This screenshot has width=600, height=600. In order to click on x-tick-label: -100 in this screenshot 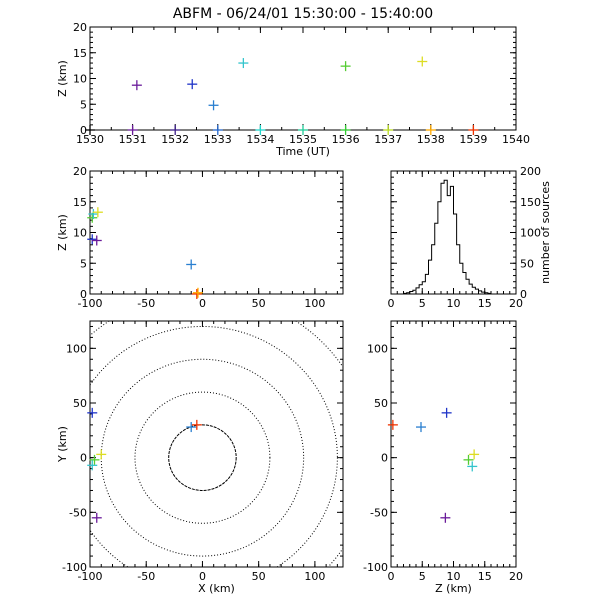, I will do `click(90, 303)`.